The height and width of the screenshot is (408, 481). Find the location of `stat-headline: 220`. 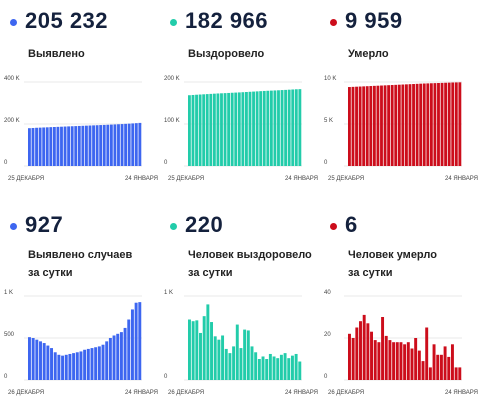

stat-headline: 220 is located at coordinates (196, 225).